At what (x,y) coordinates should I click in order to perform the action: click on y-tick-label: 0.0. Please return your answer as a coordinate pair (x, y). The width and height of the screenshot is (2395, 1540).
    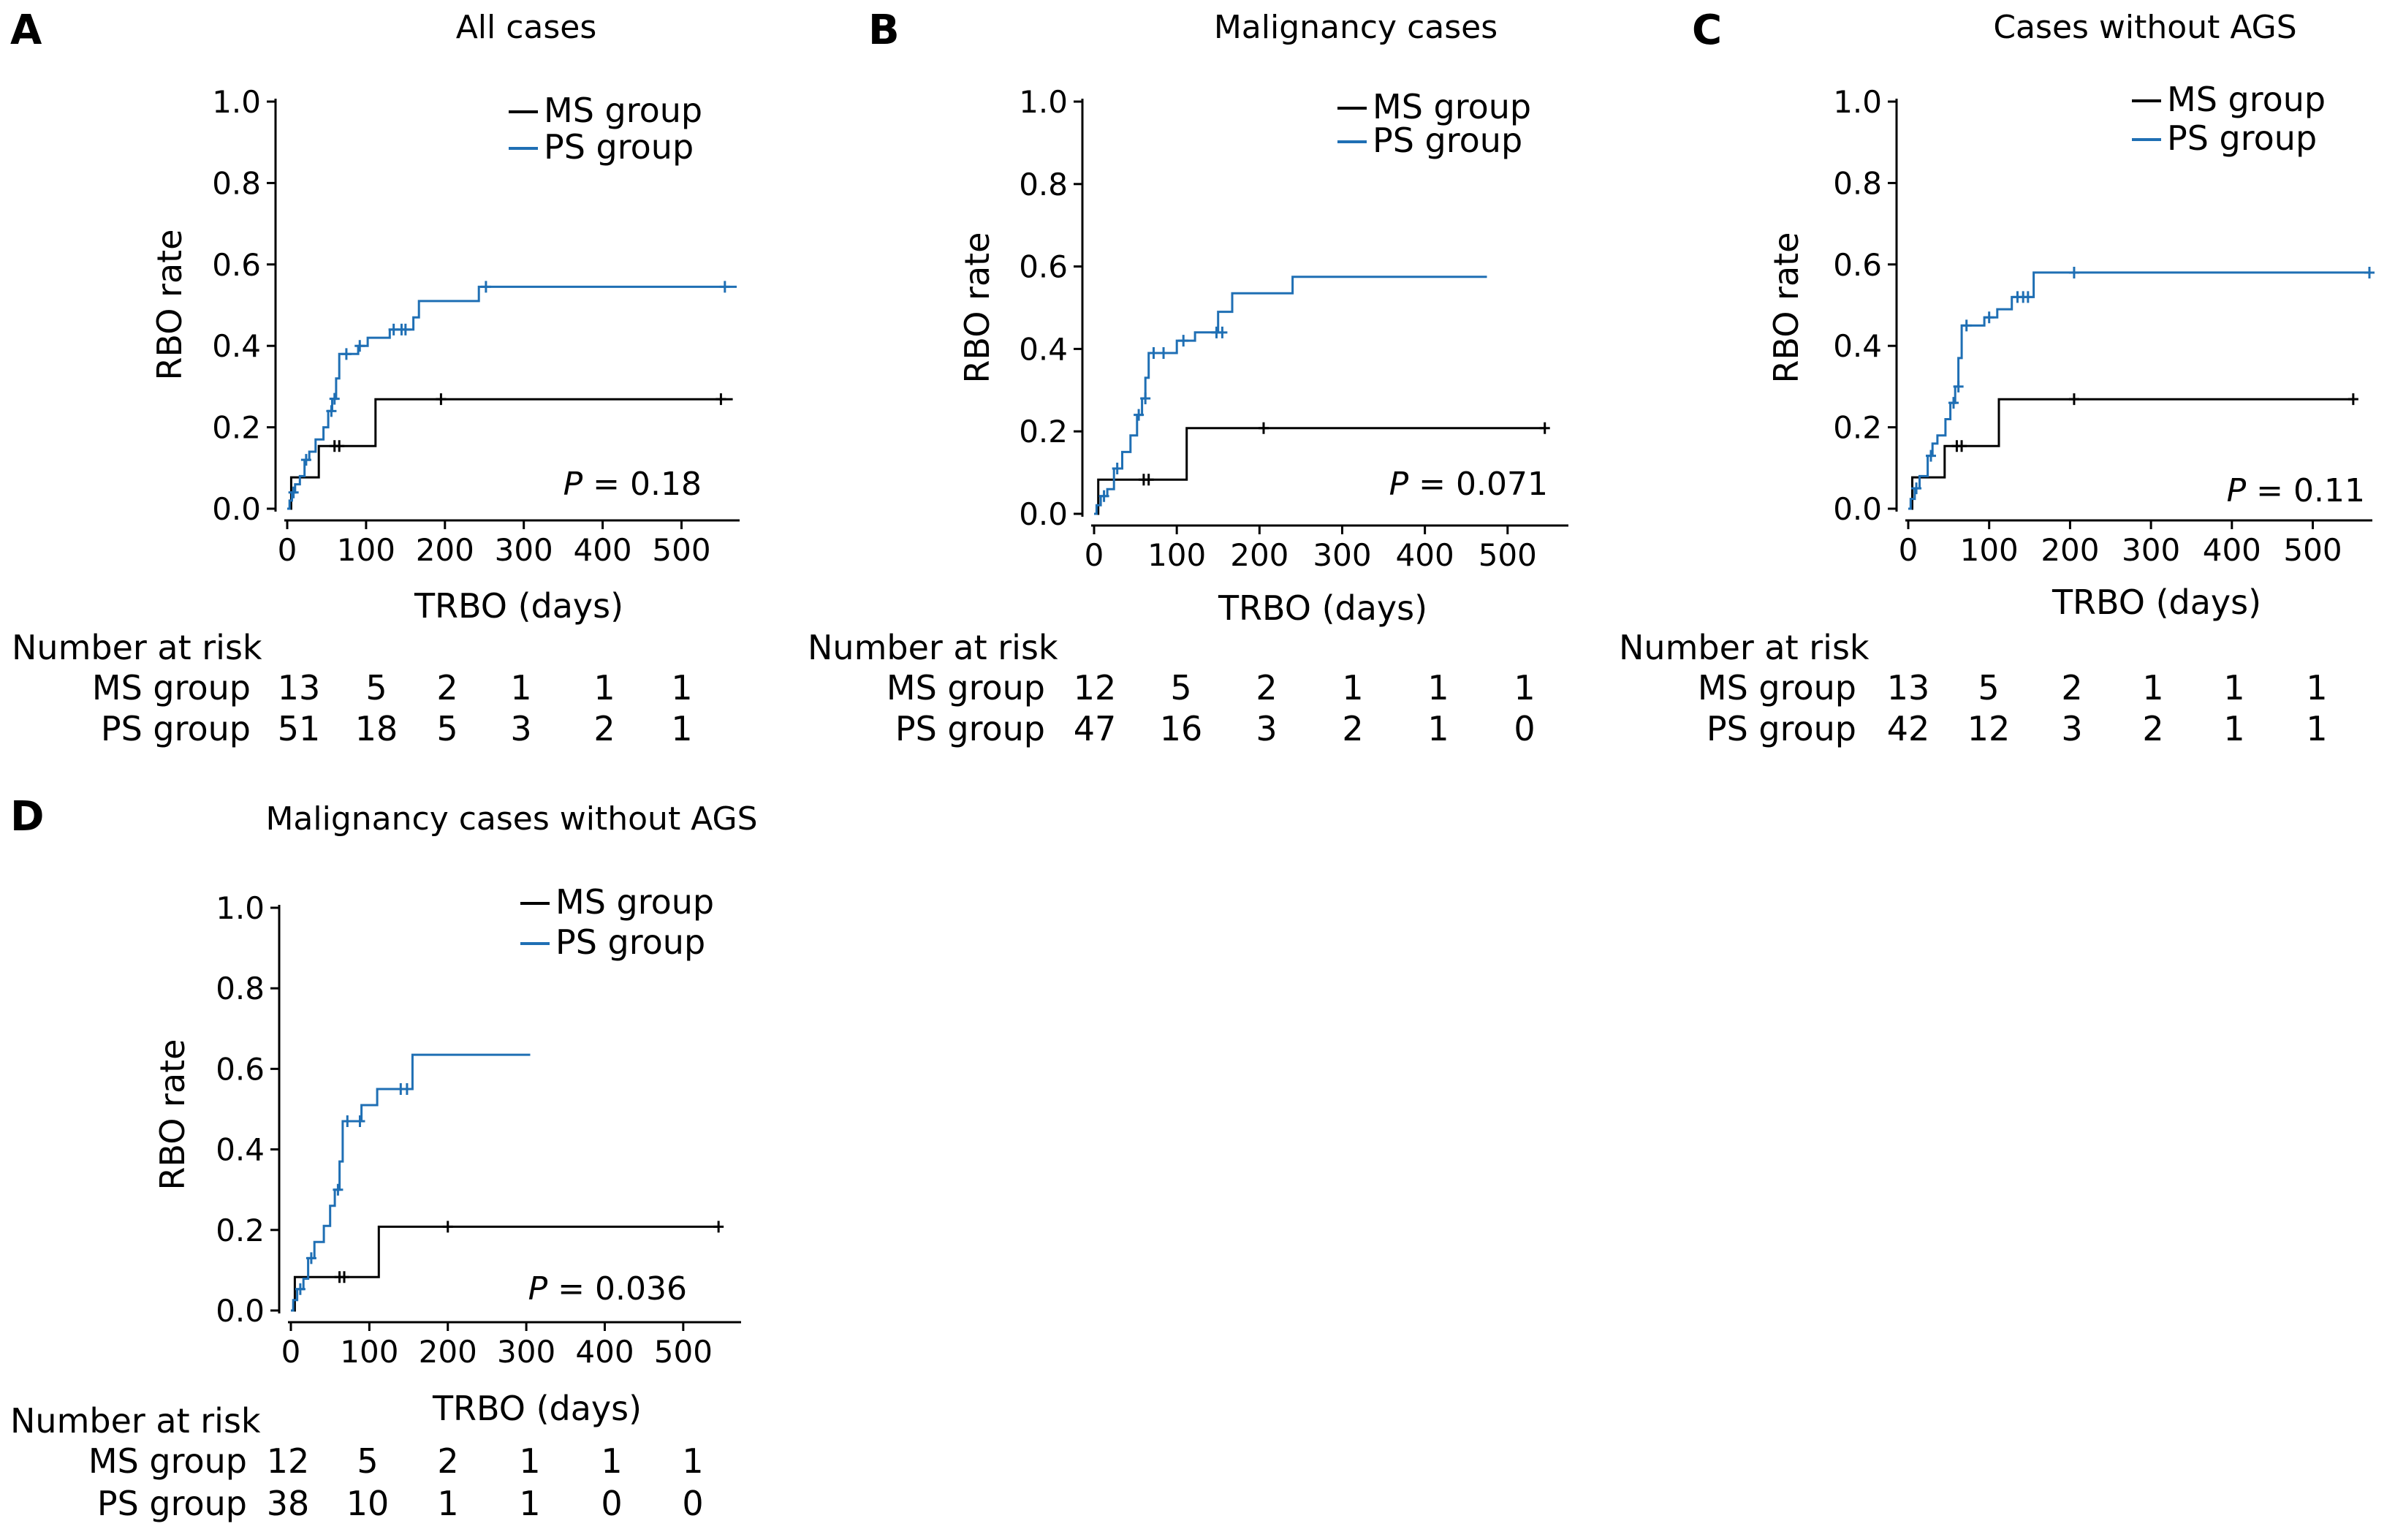
    Looking at the image, I should click on (240, 1311).